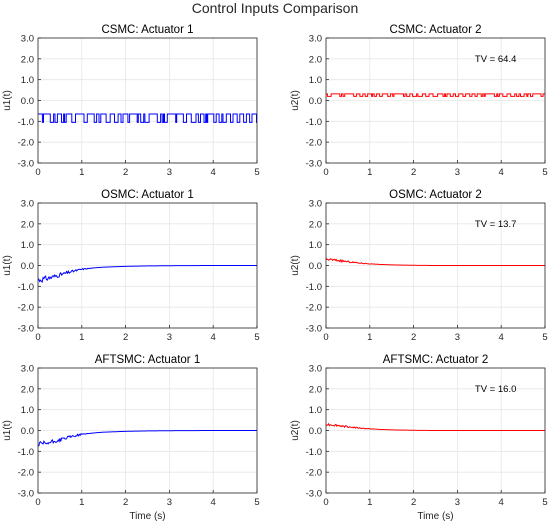 Image resolution: width=550 pixels, height=523 pixels. What do you see at coordinates (147, 195) in the screenshot?
I see `panel-title: OSMC: Actuator 1` at bounding box center [147, 195].